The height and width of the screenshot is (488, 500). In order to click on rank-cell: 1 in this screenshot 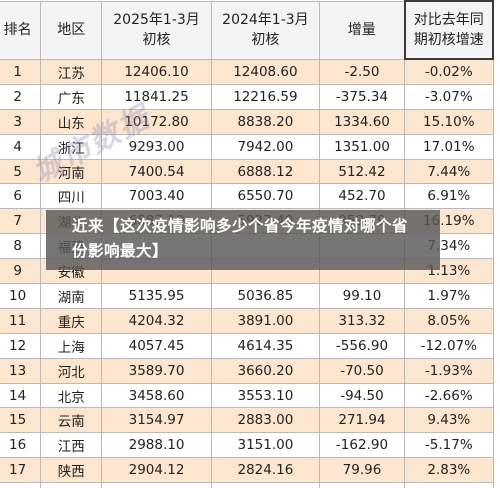, I will do `click(21, 71)`.